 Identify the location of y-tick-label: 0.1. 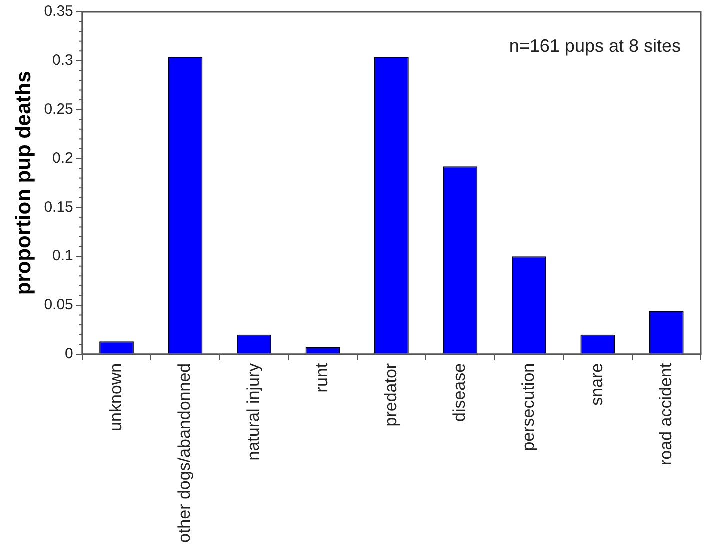
(63, 256).